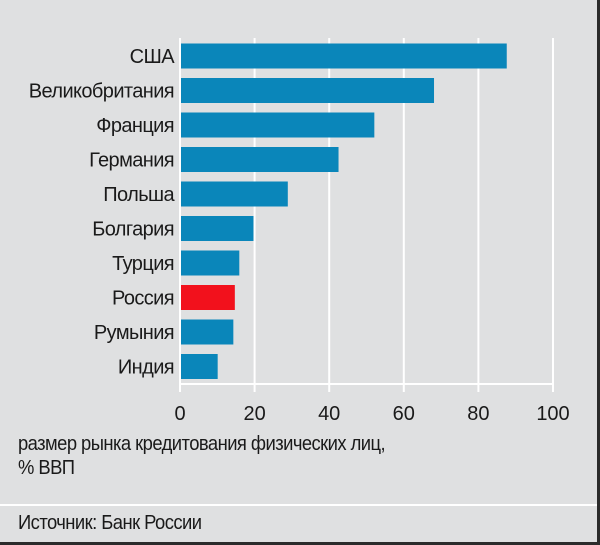 Image resolution: width=600 pixels, height=545 pixels. I want to click on x-tick-label: 80, so click(478, 414).